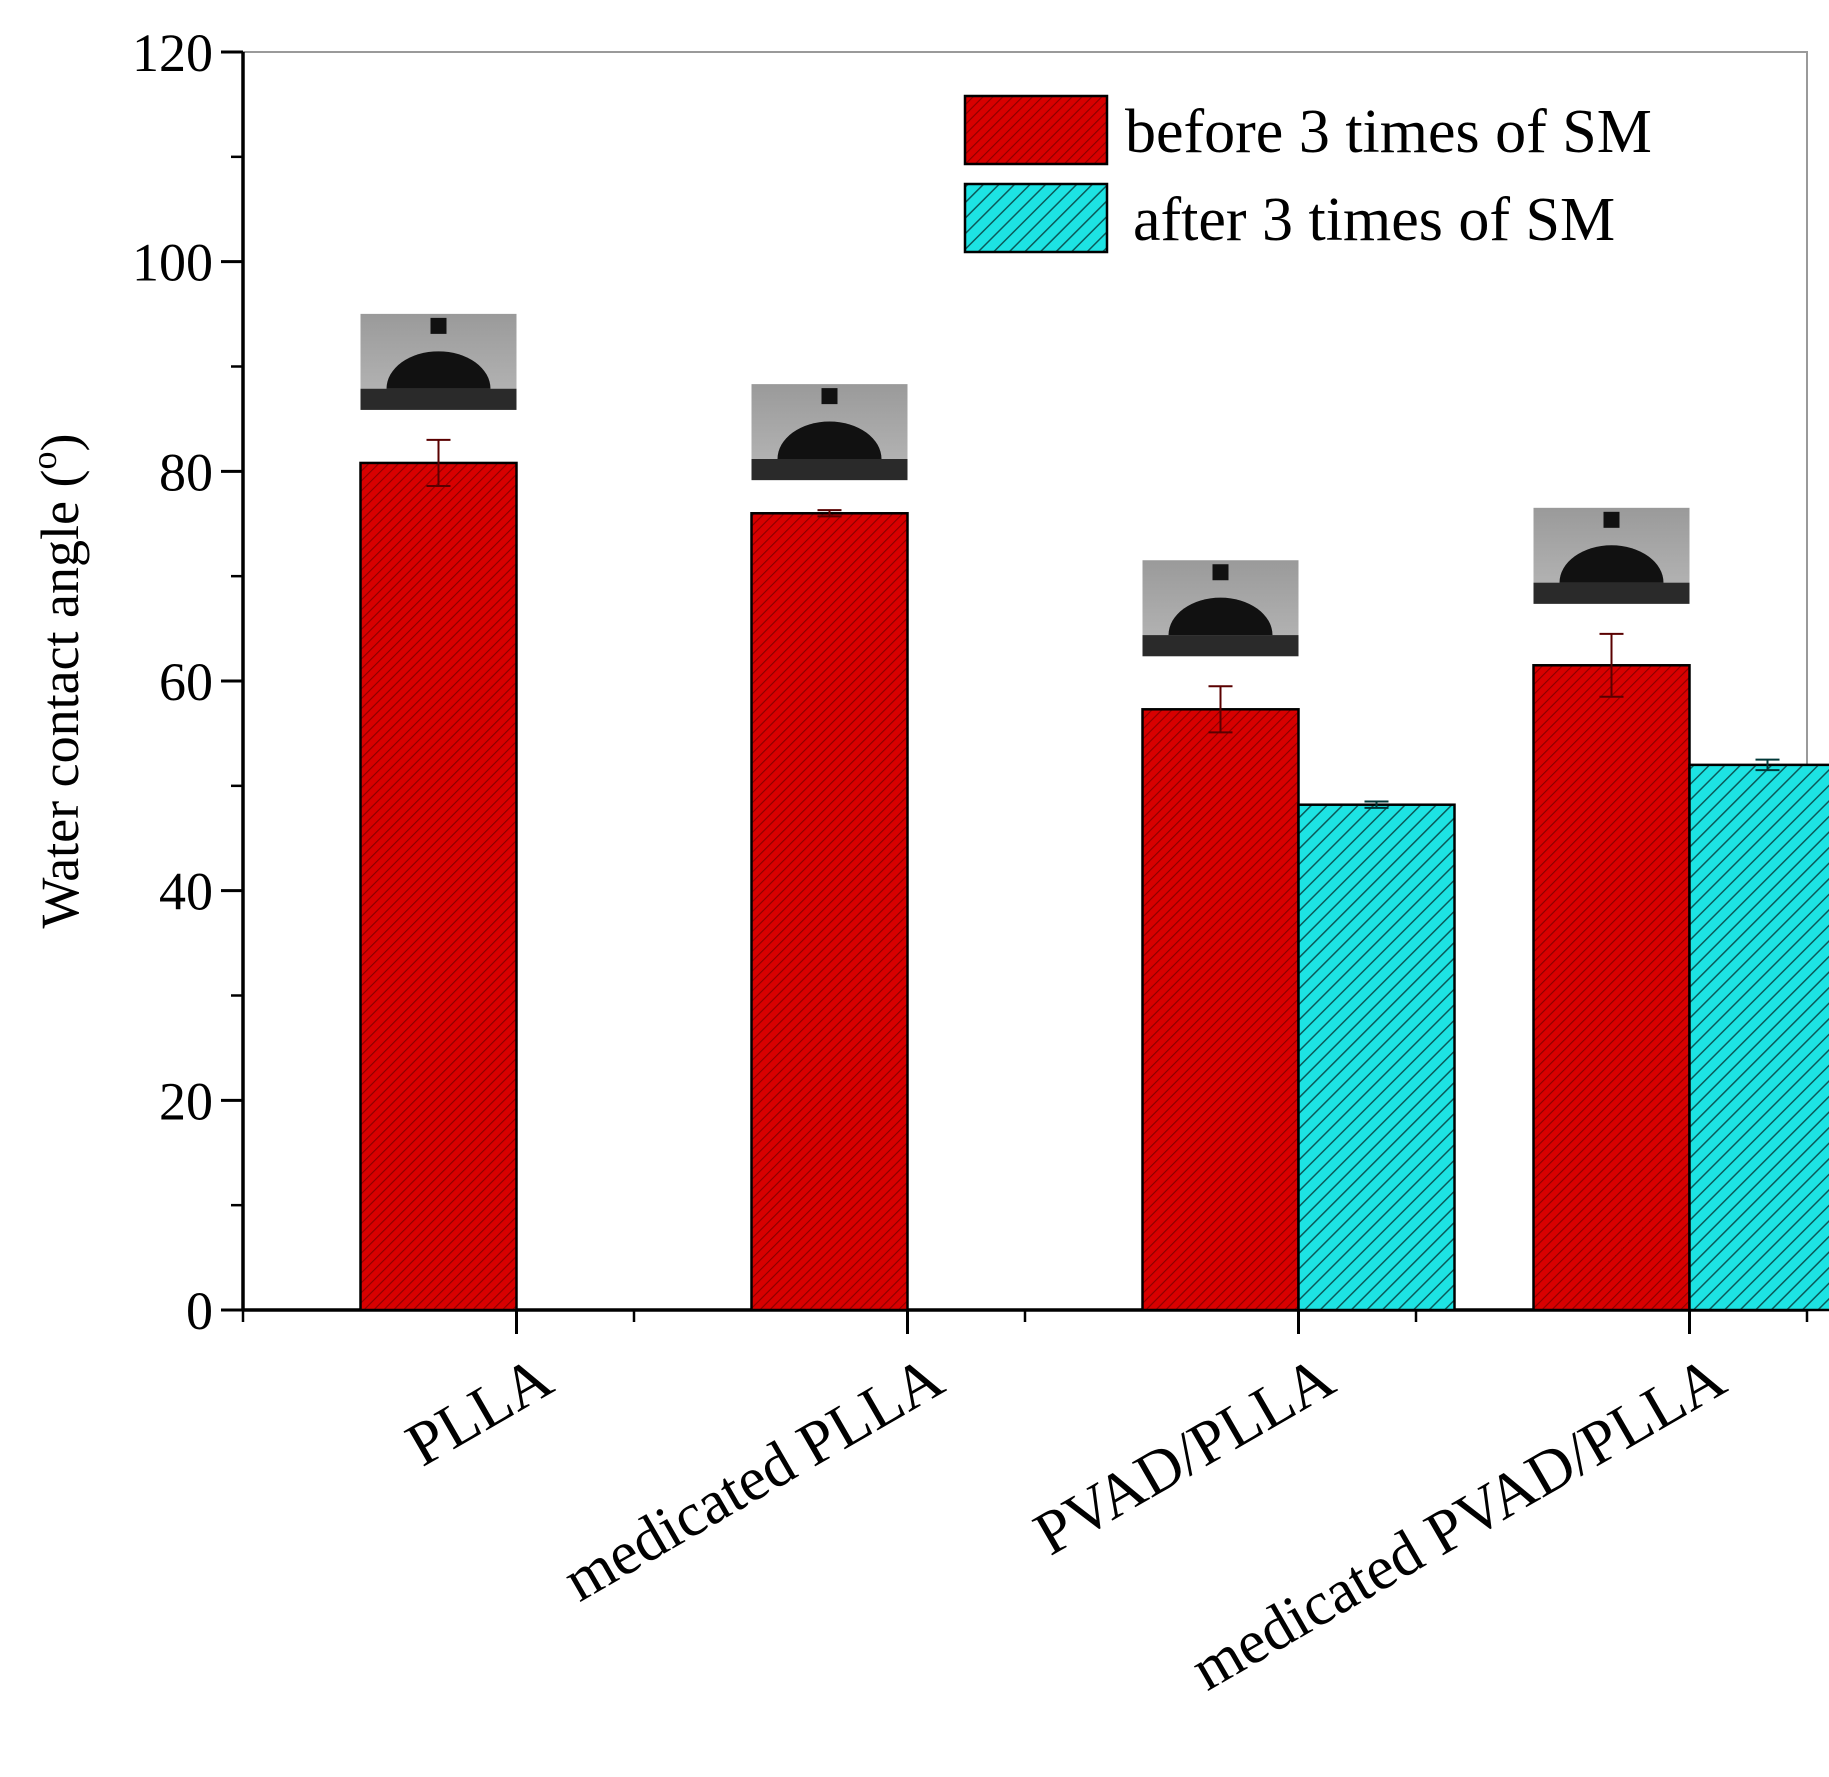 The image size is (1829, 1777). Describe the element at coordinates (199, 1311) in the screenshot. I see `y-tick-label: 0` at that location.